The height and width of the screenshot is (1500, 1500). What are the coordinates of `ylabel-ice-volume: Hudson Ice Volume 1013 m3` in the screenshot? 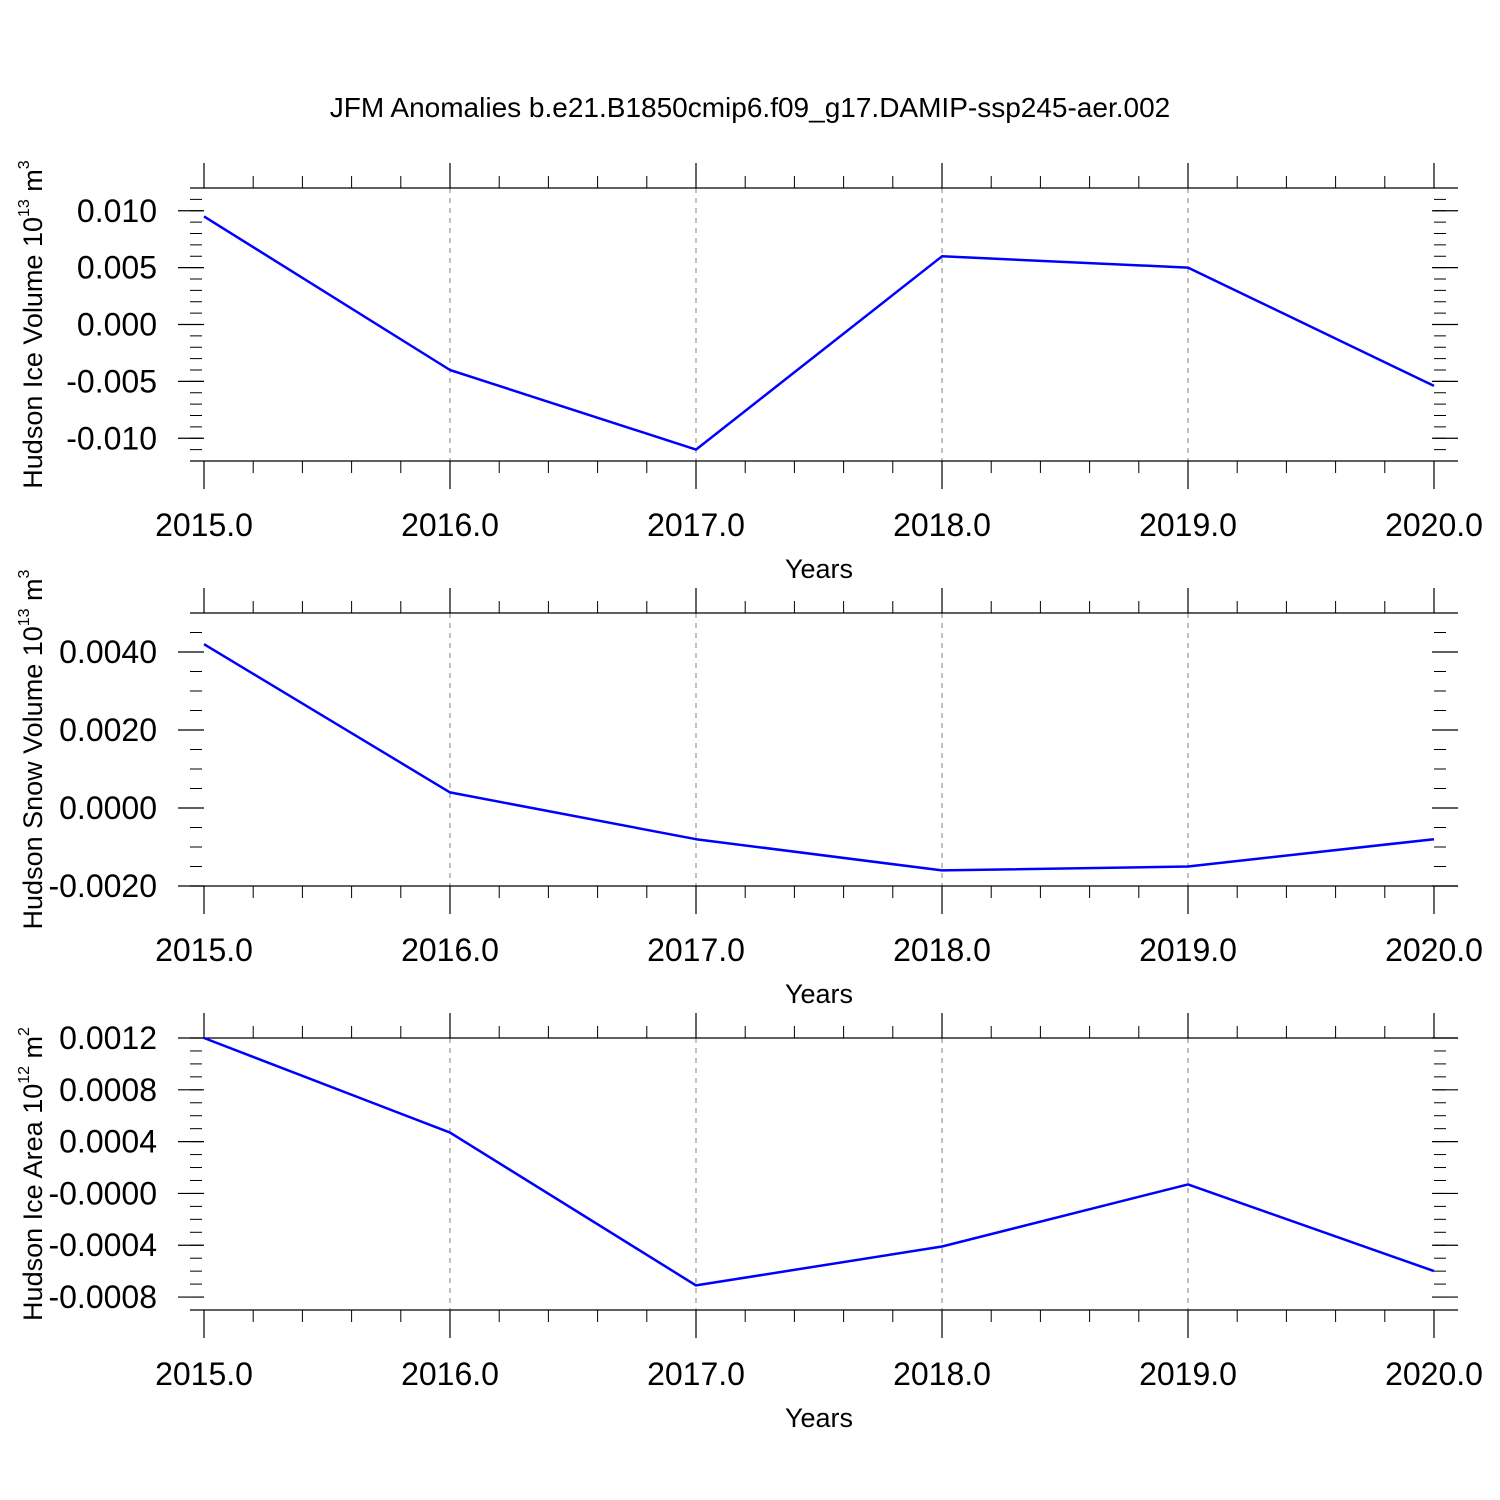 It's located at (32, 324).